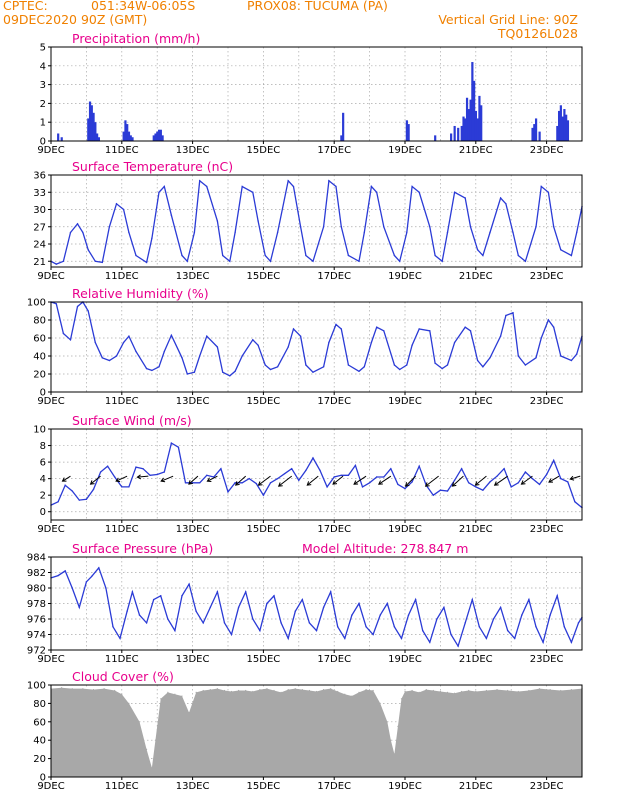 Image resolution: width=618 pixels, height=800 pixels. I want to click on pres-ytick-label: 974, so click(36, 635).